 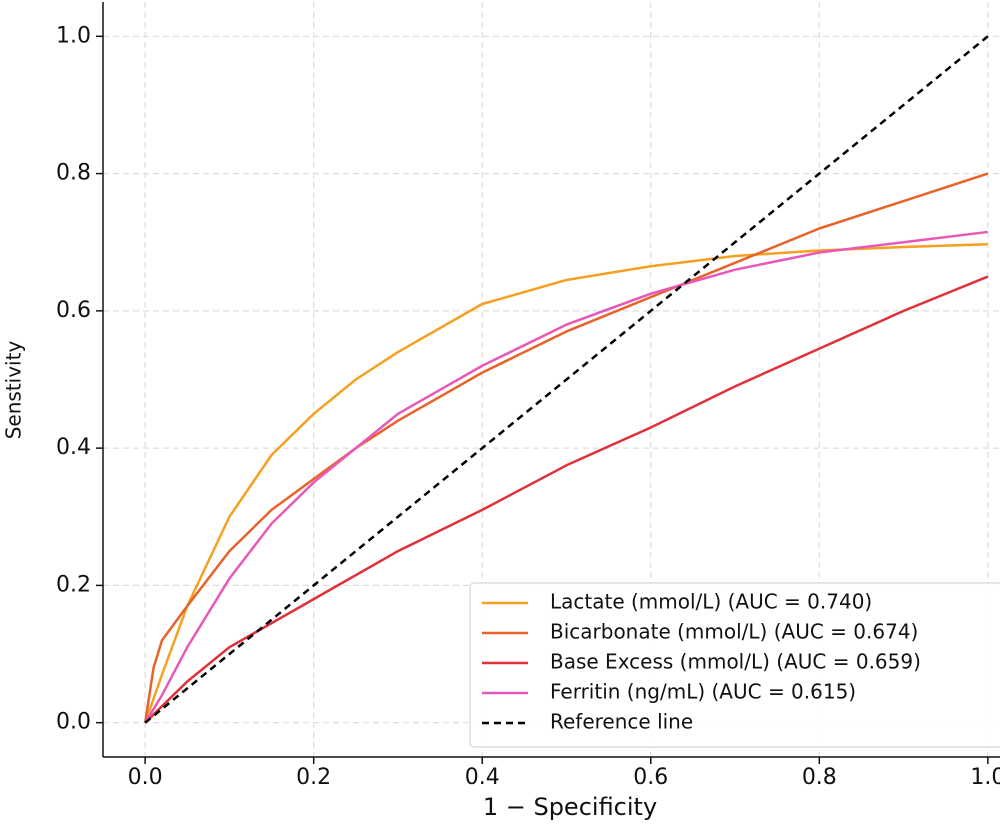 I want to click on legend-label: Lactate (mmol/L) (AUC = 0.740), so click(x=711, y=602).